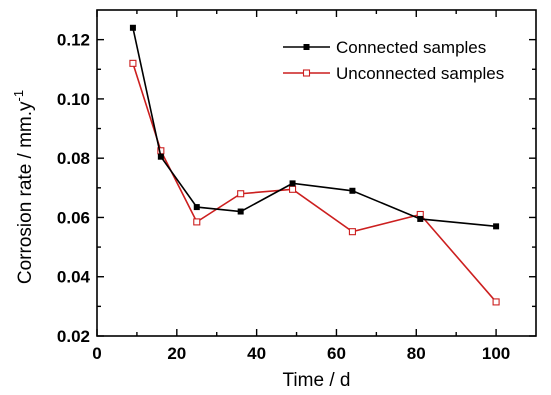  Describe the element at coordinates (496, 353) in the screenshot. I see `x-tick-label: 100` at that location.